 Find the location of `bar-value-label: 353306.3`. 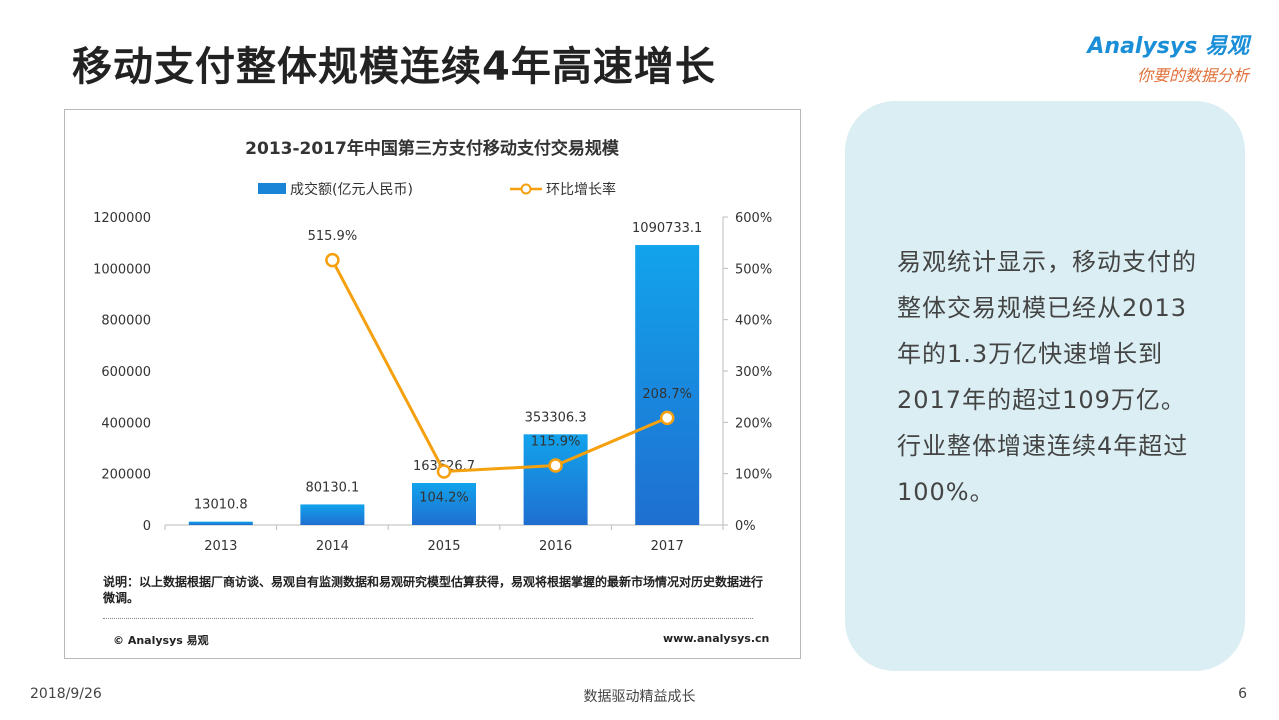

bar-value-label: 353306.3 is located at coordinates (556, 417).